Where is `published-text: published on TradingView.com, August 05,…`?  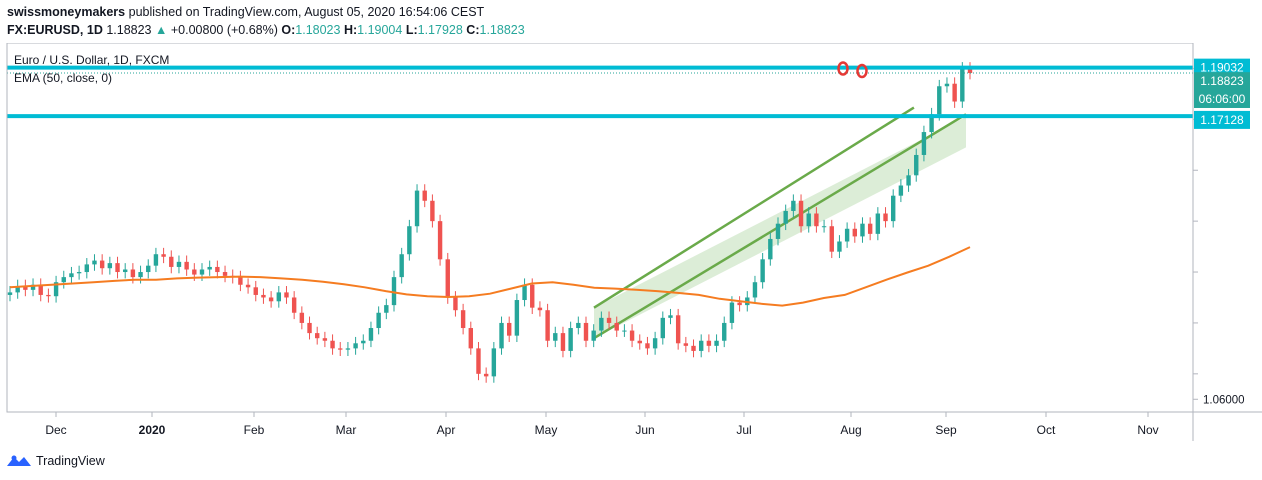 published-text: published on TradingView.com, August 05,… is located at coordinates (306, 12).